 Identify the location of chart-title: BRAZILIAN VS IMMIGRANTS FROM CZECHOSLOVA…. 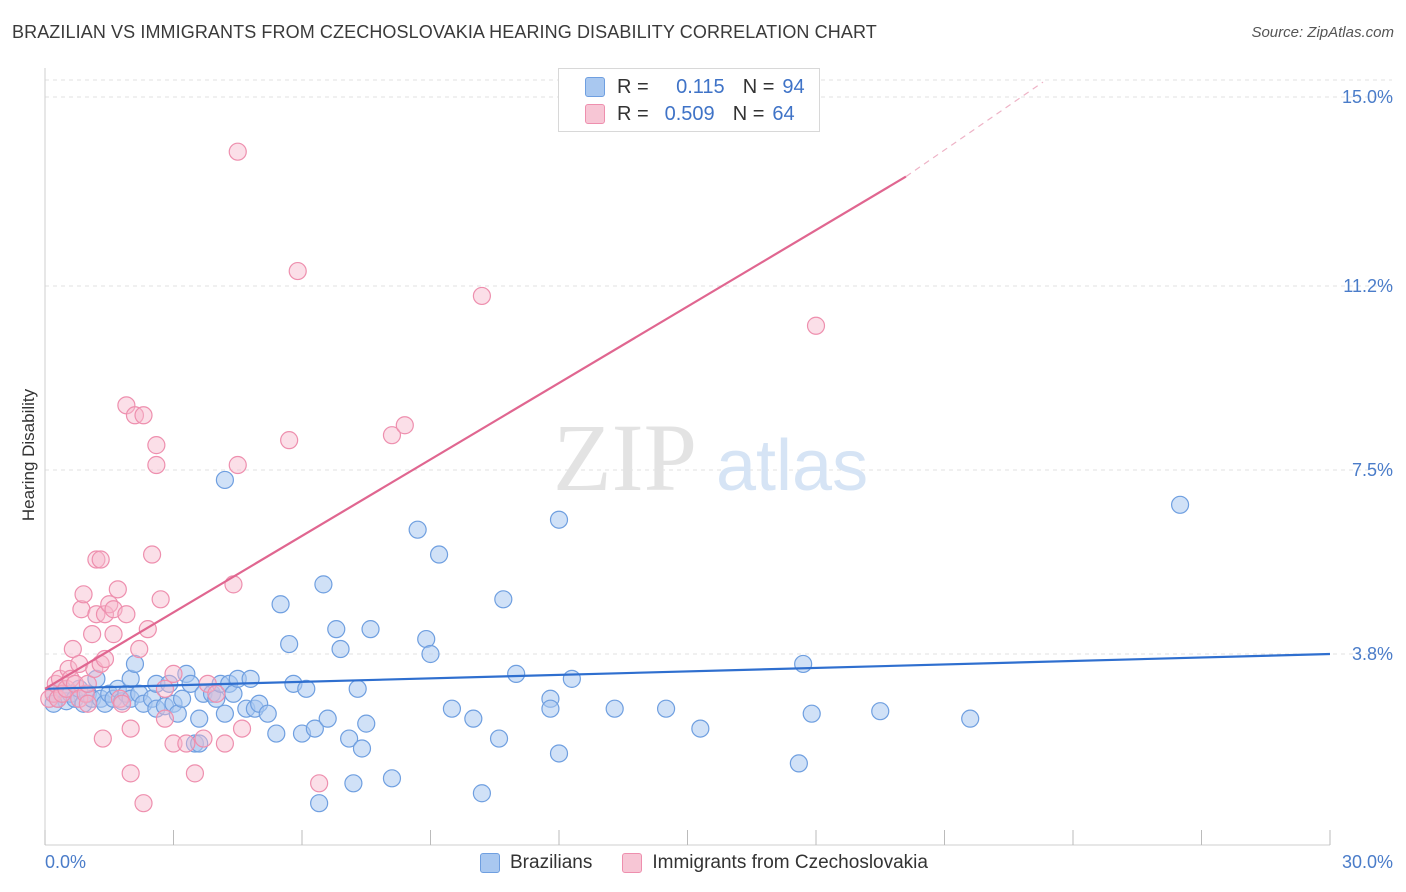
(444, 32).